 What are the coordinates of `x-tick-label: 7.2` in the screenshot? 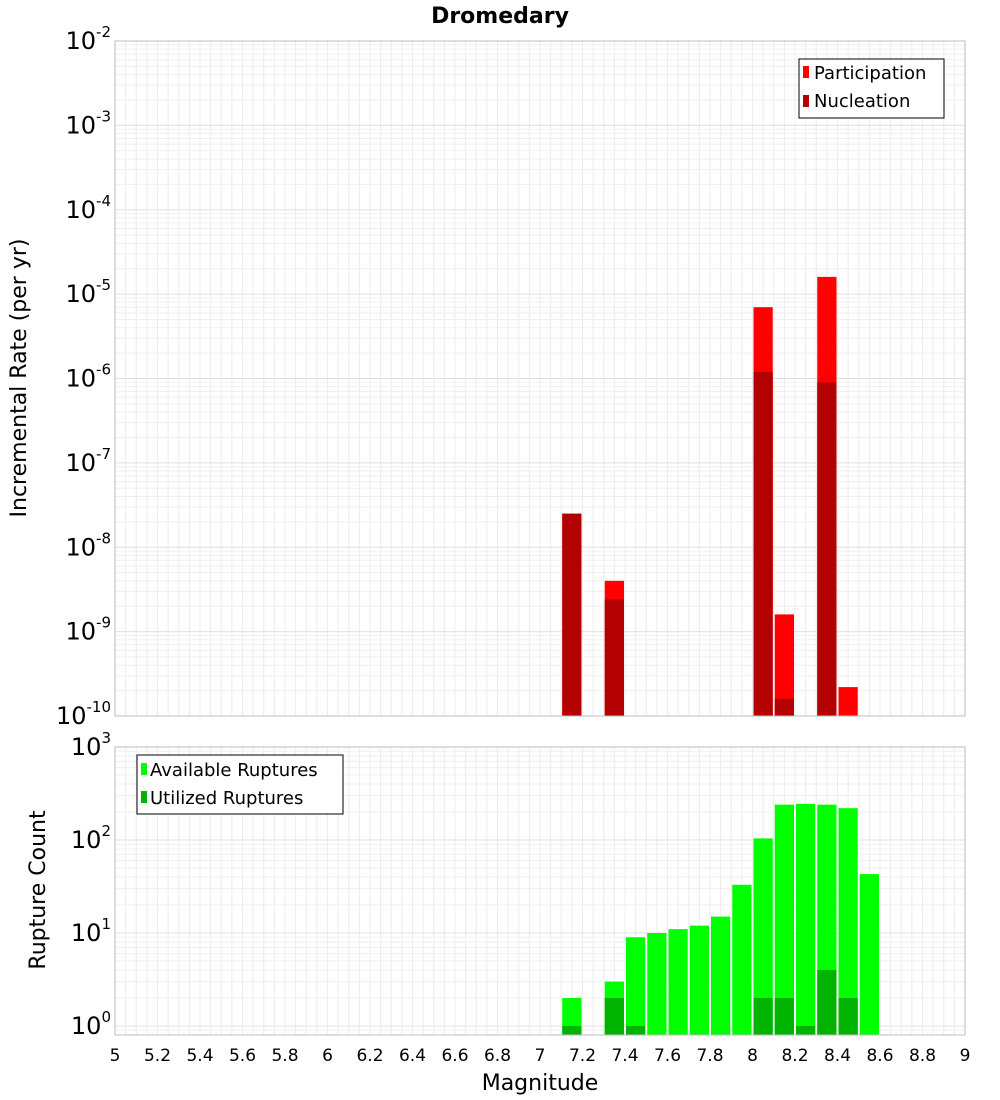 It's located at (582, 1056).